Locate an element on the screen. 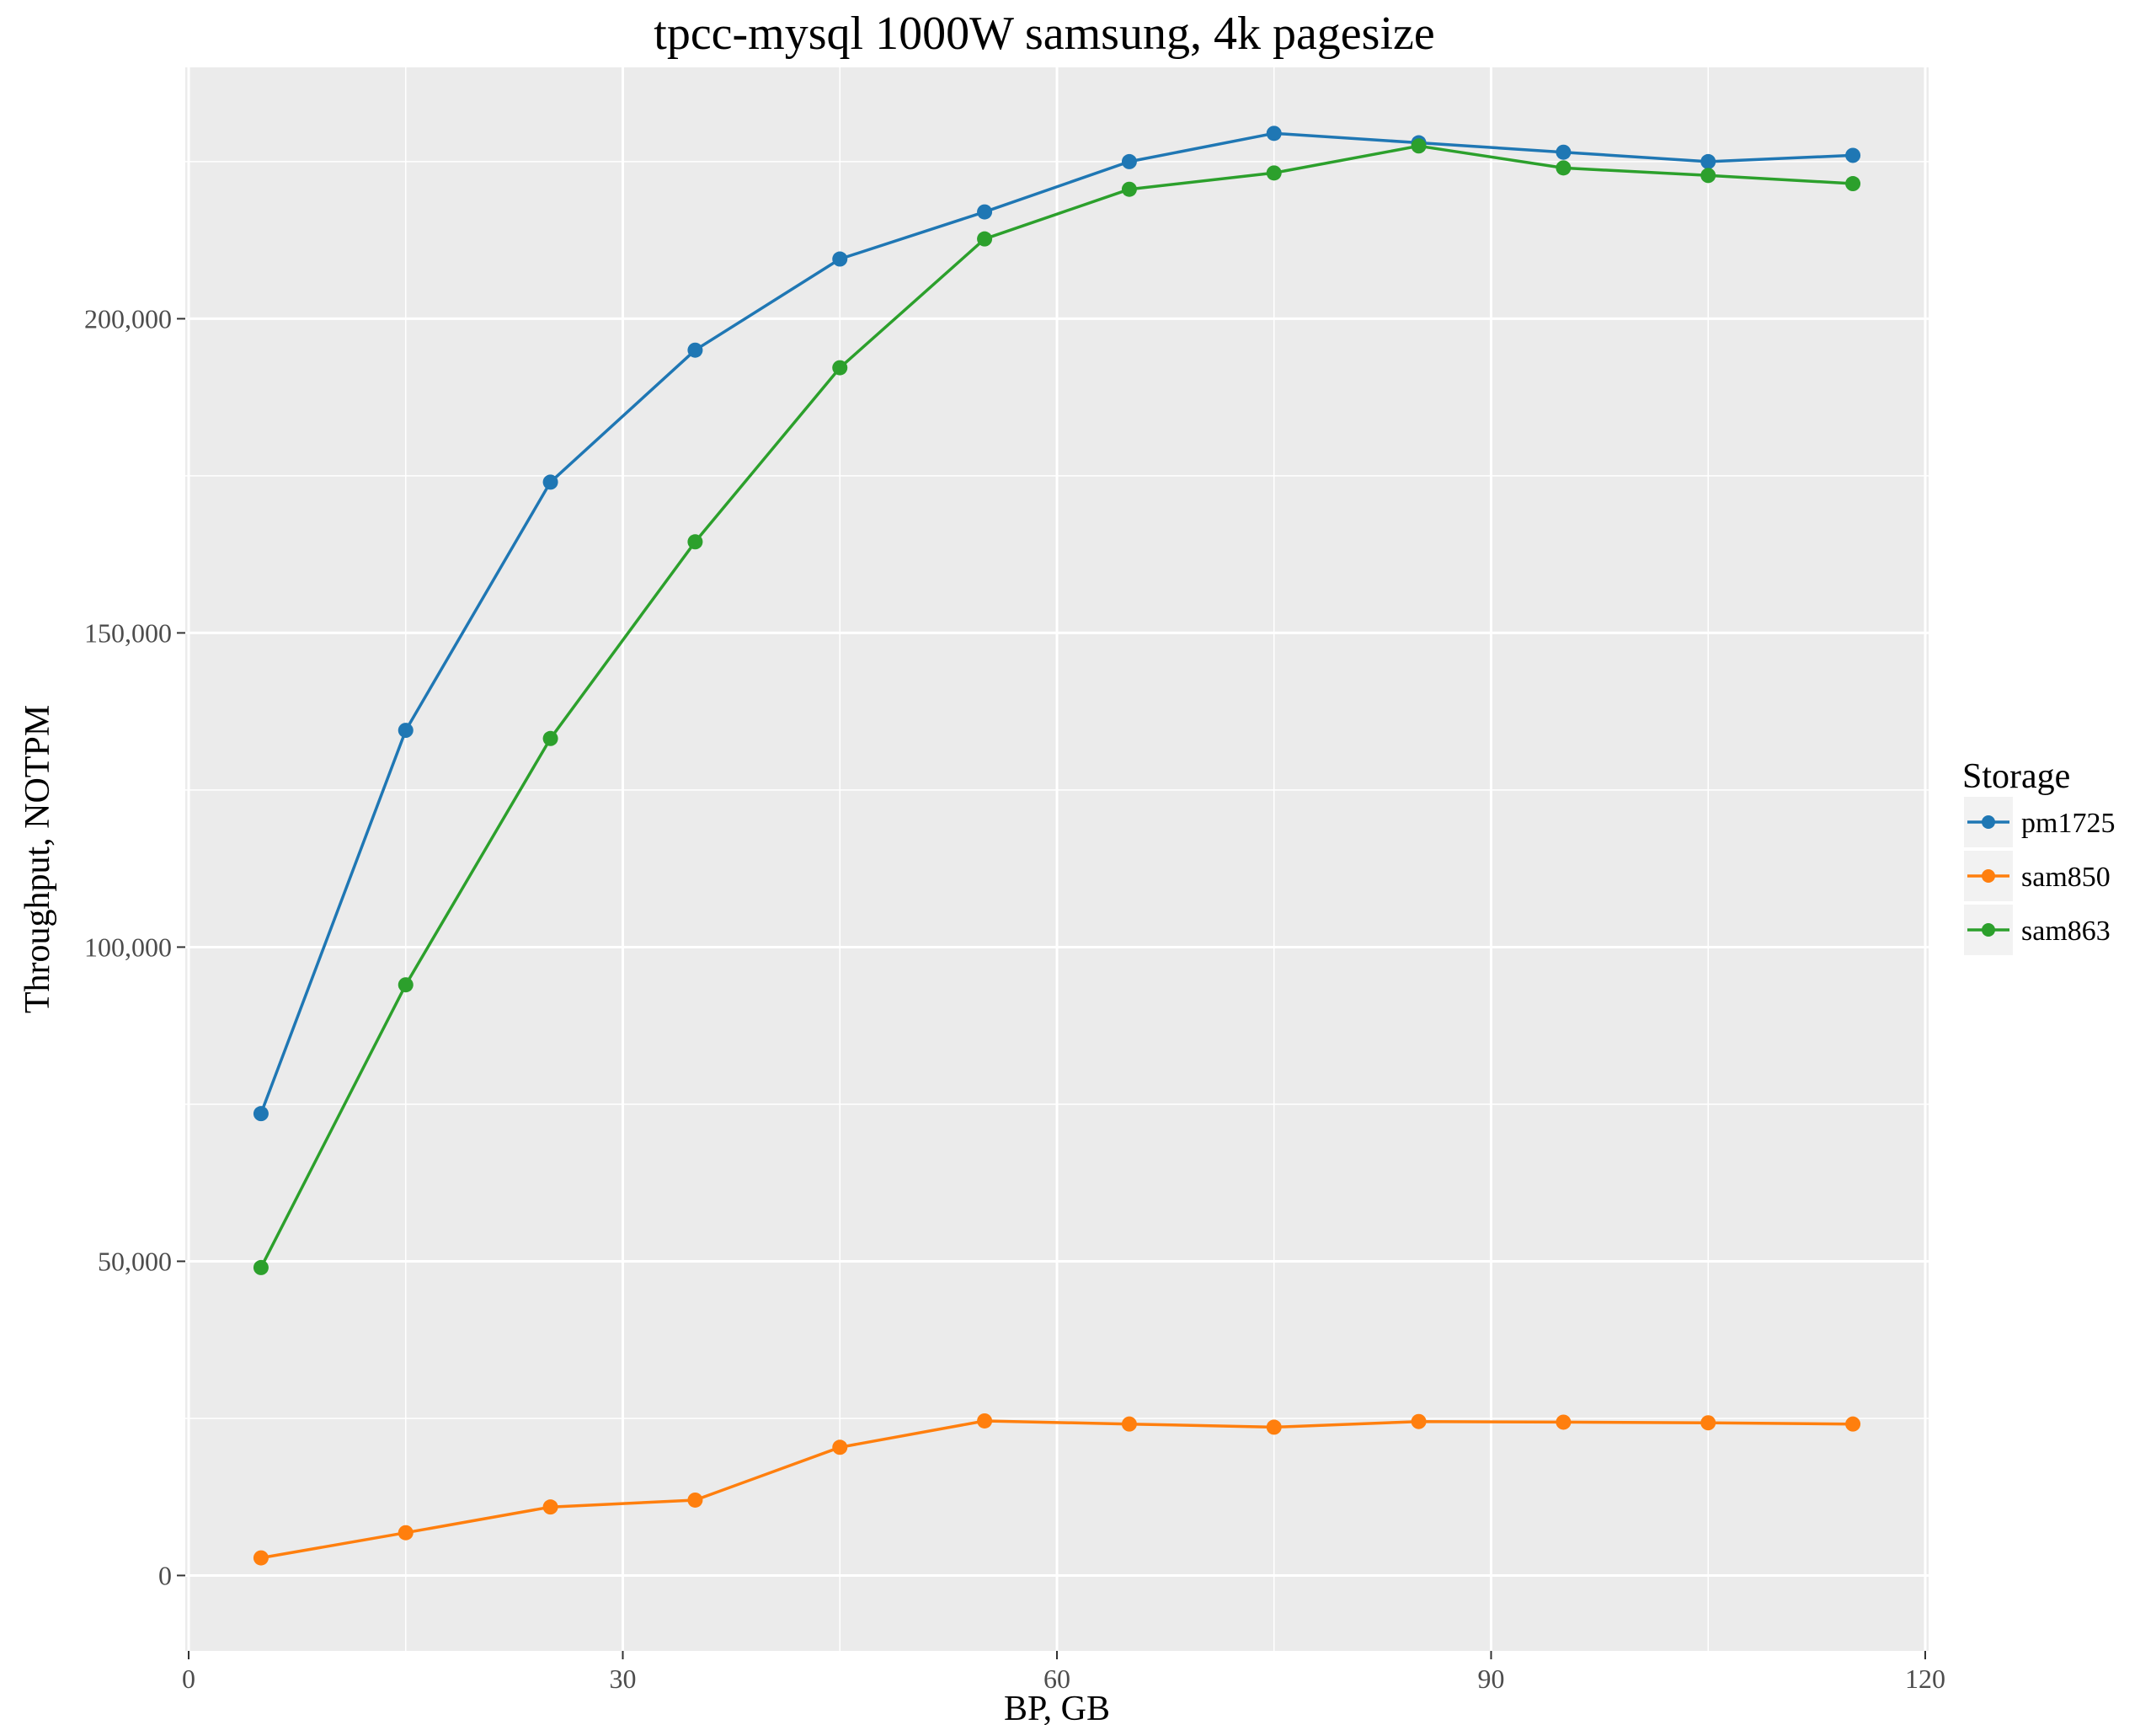  x-tick-label: 90 is located at coordinates (1491, 1679).